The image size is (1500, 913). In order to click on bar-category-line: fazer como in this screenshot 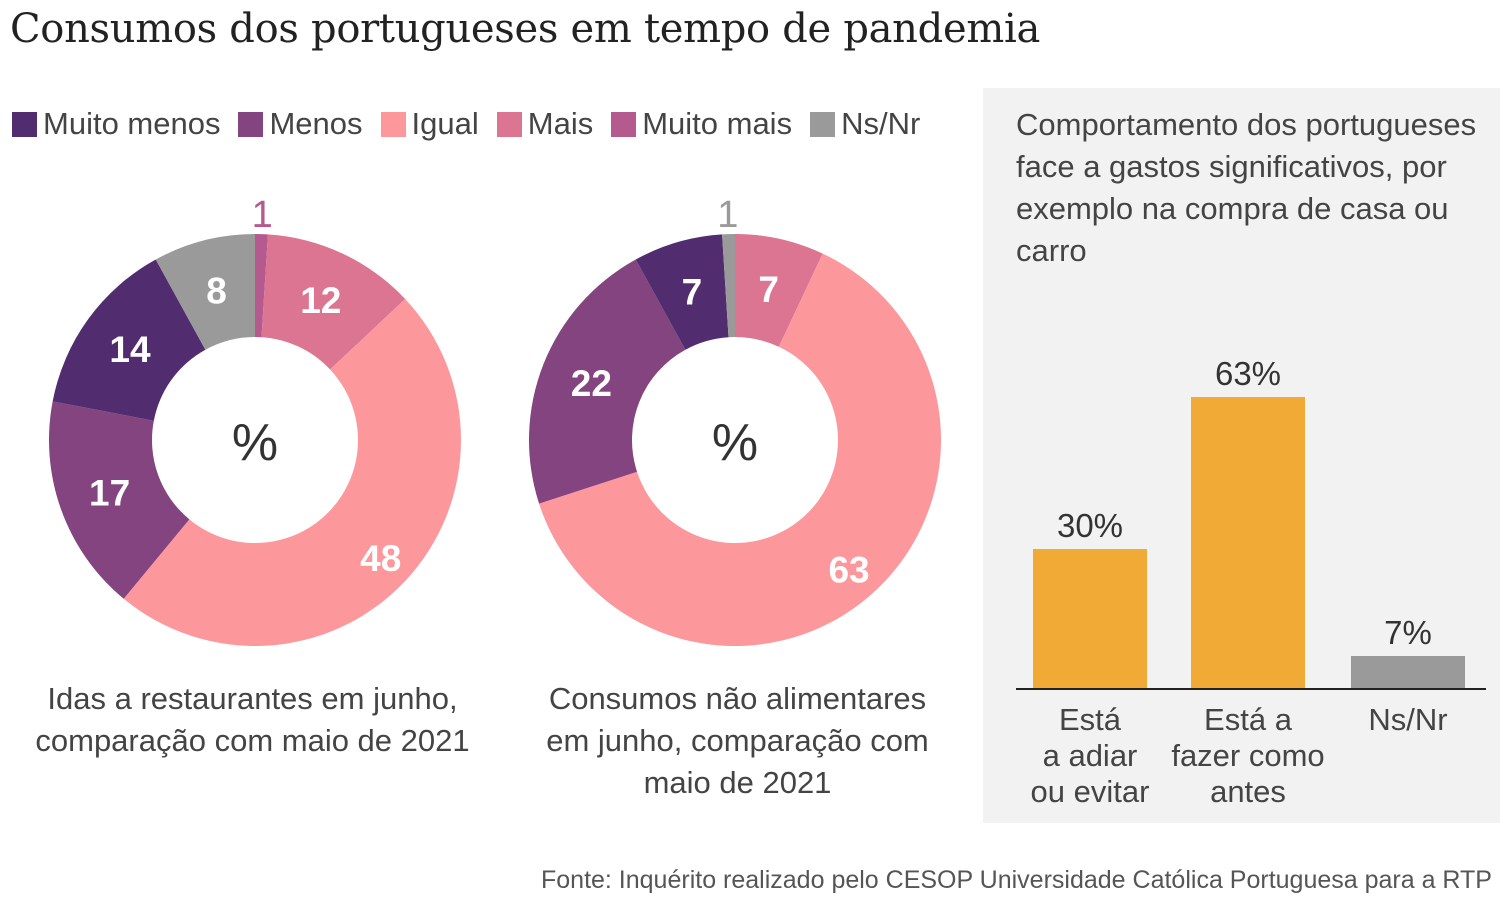, I will do `click(1248, 755)`.